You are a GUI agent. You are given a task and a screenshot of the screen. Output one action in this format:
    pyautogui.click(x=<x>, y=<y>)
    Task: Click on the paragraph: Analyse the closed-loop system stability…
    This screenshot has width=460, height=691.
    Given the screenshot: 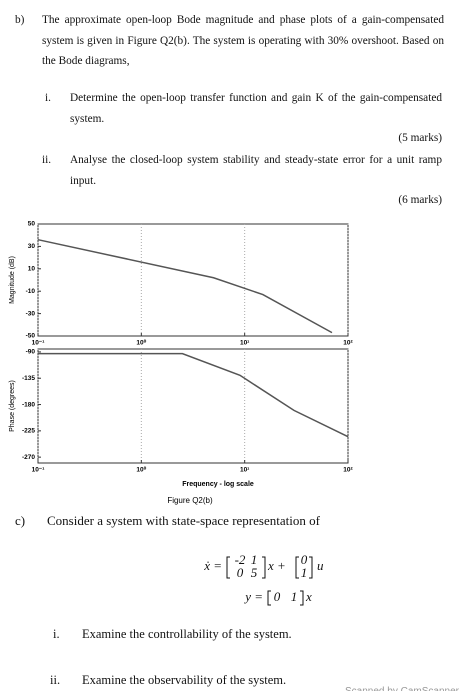 What is the action you would take?
    pyautogui.click(x=256, y=170)
    